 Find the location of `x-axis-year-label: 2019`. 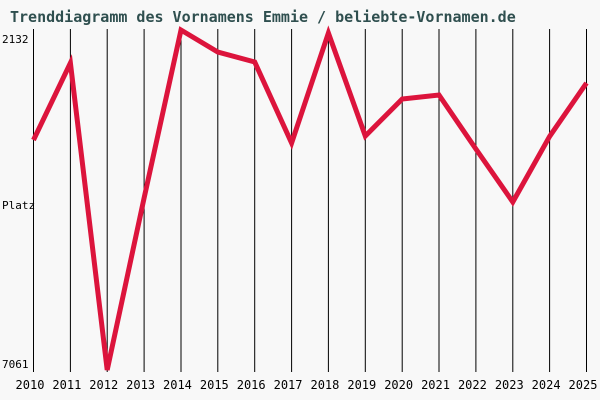

x-axis-year-label: 2019 is located at coordinates (362, 385).